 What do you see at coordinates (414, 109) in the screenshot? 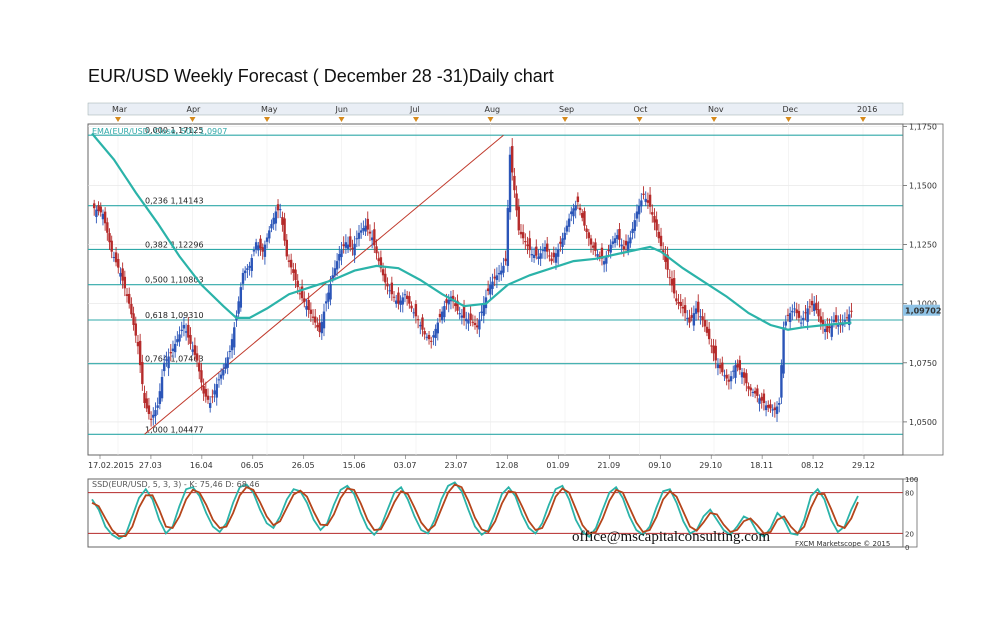
I see `month-label: Jul` at bounding box center [414, 109].